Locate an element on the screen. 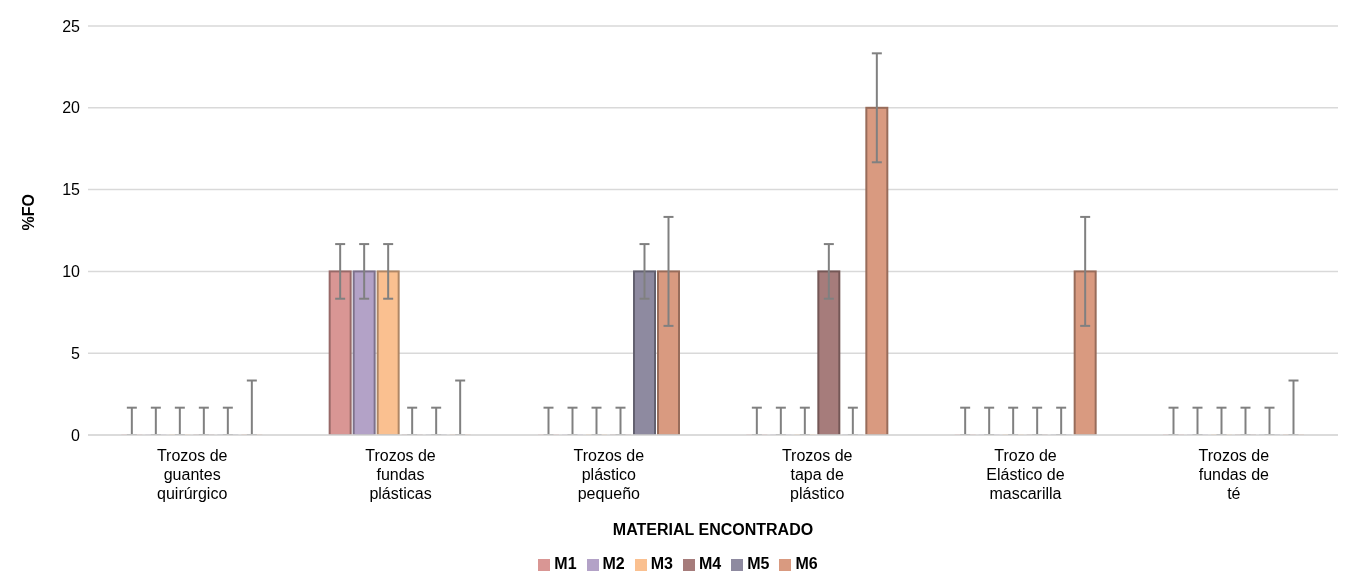 This screenshot has width=1360, height=578. legend-label: M3 is located at coordinates (661, 563).